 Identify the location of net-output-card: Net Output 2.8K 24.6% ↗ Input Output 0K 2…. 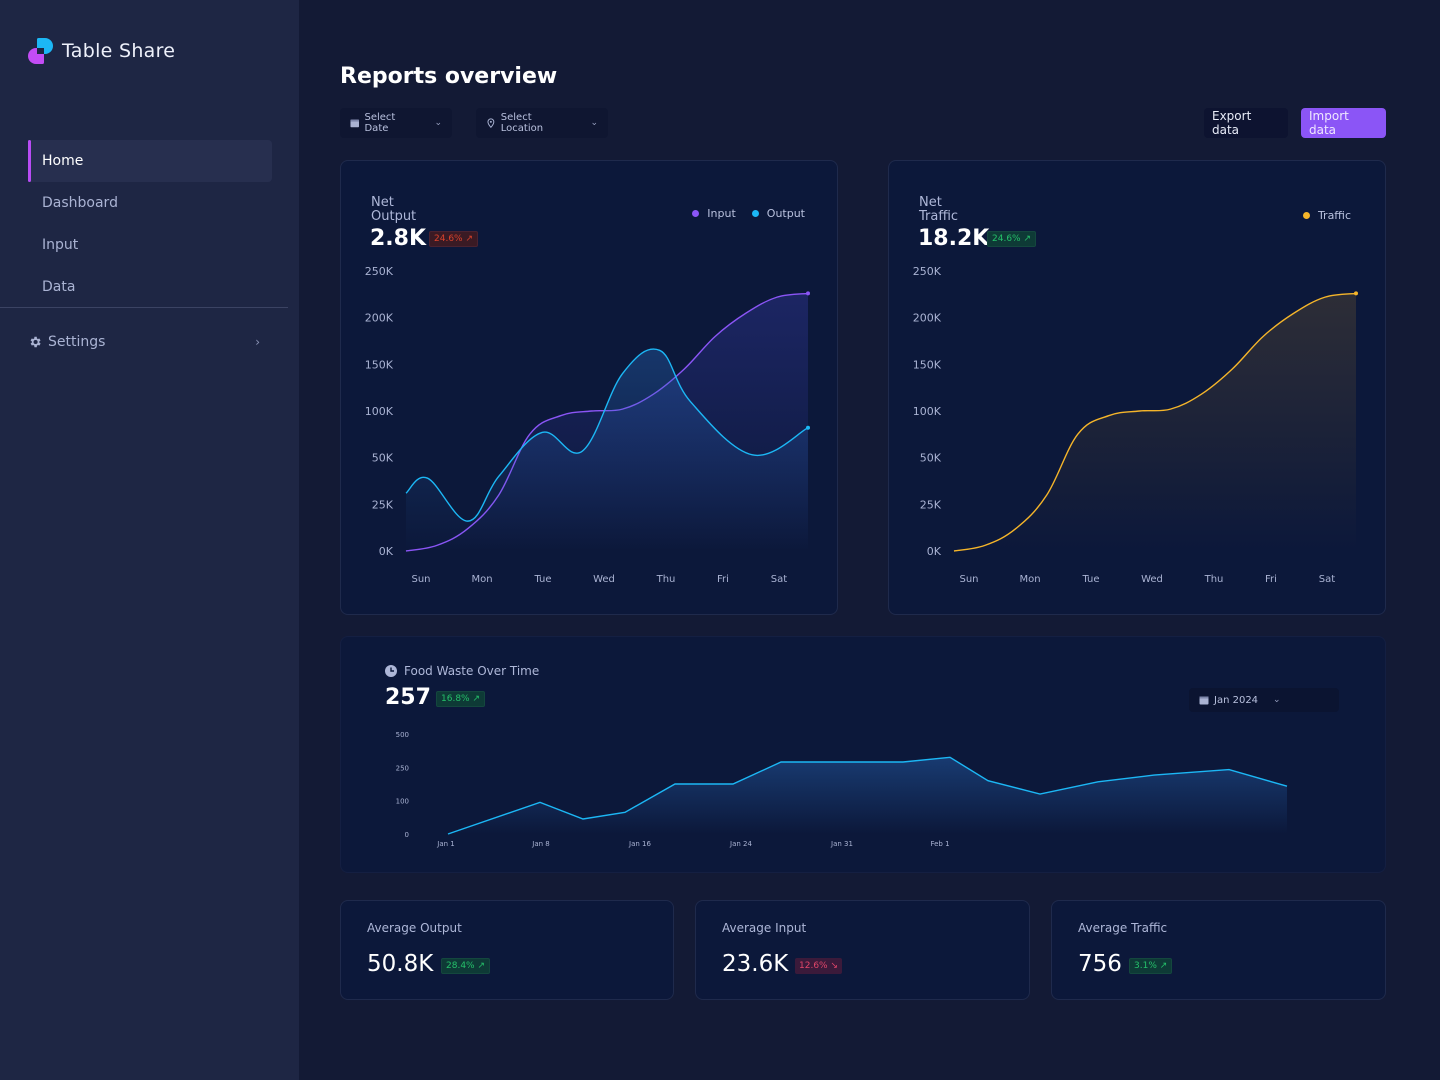
(589, 387).